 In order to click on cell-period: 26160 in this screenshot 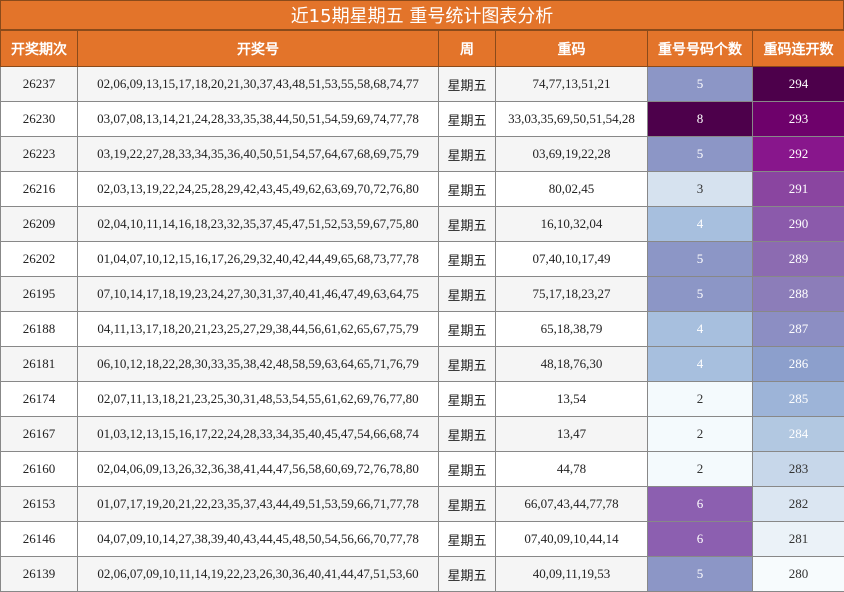, I will do `click(39, 469)`.